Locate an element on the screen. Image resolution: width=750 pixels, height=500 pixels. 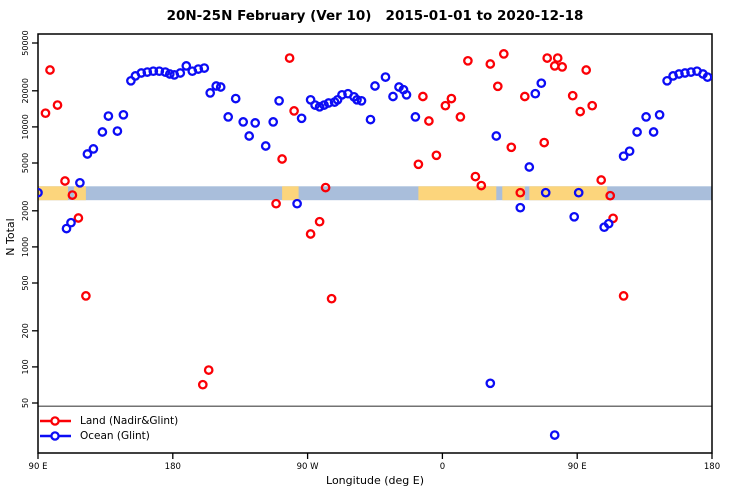
legend-item-ocean: Ocean (Glint) is located at coordinates (108, 435).